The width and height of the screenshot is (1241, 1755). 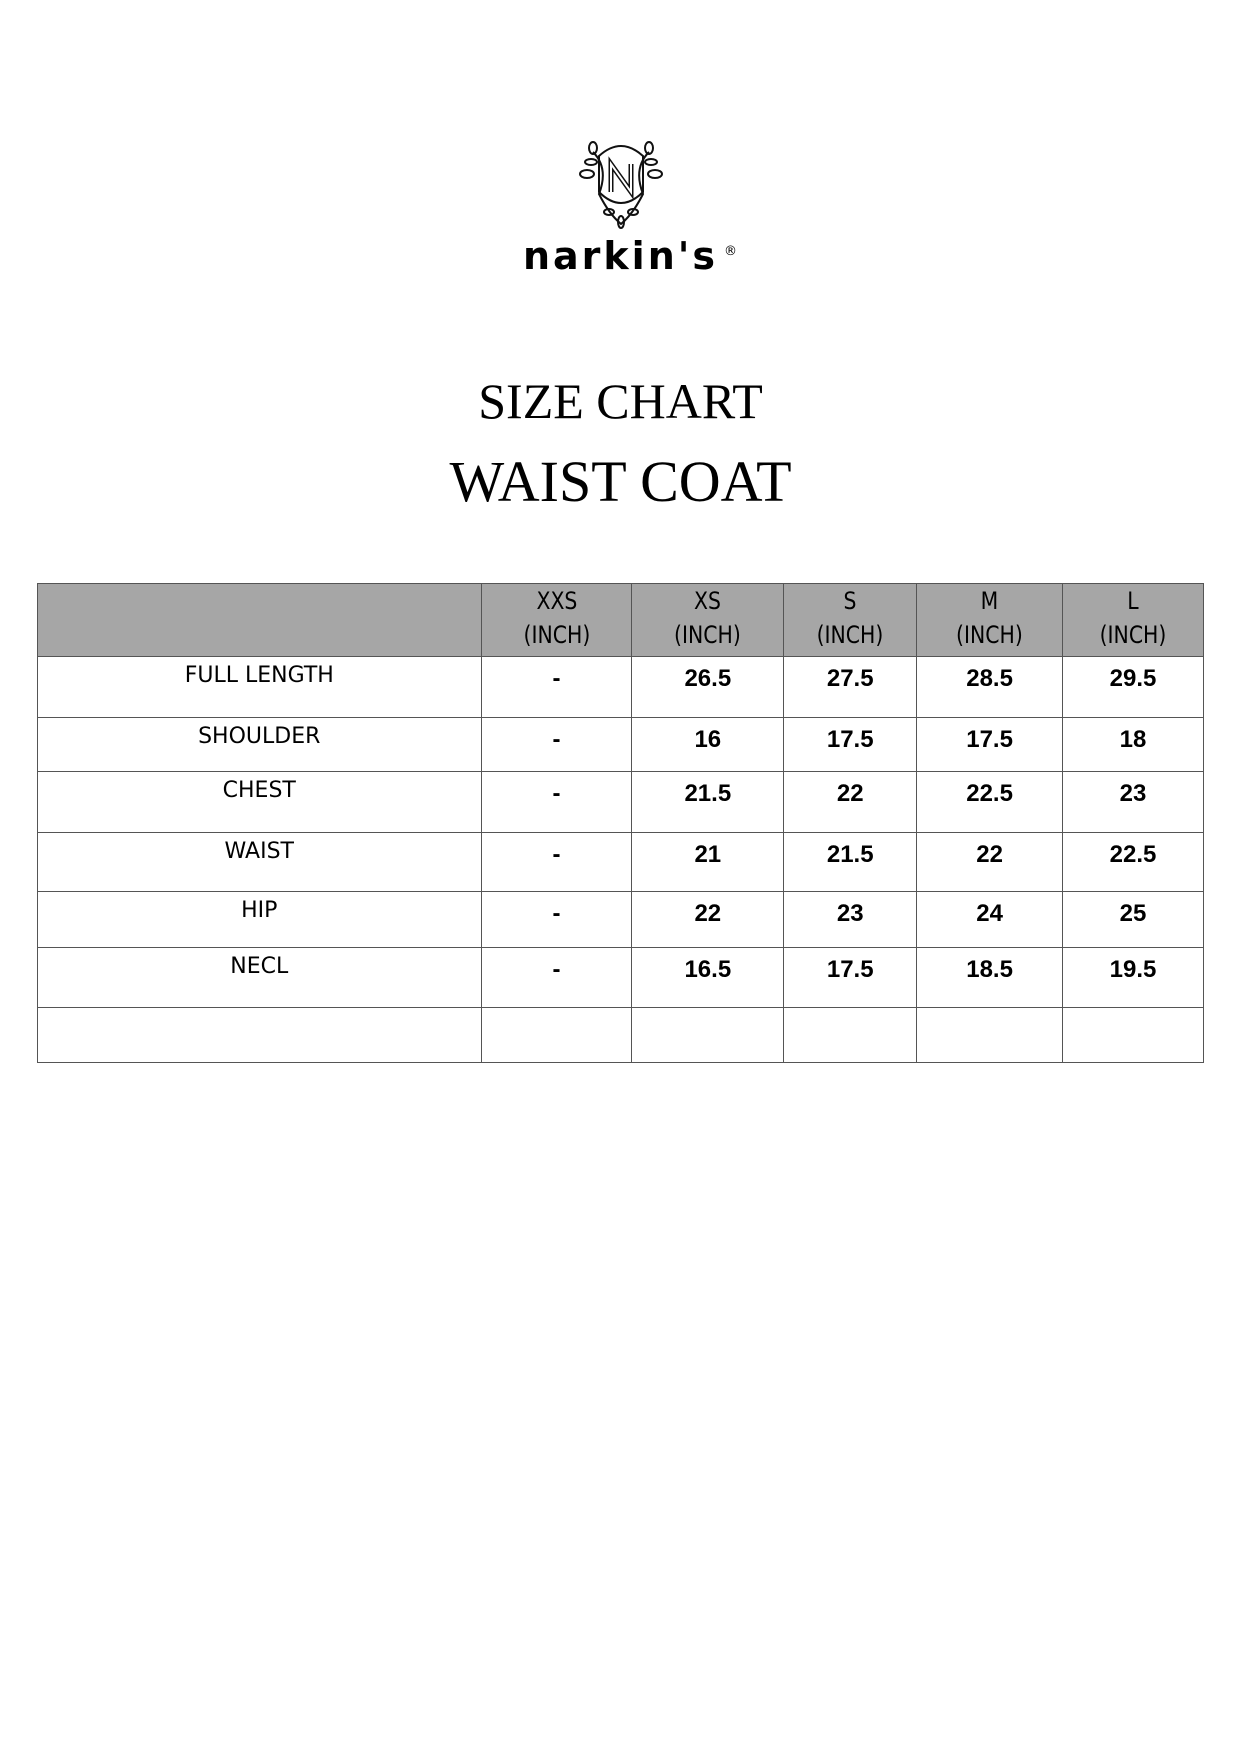 I want to click on cell: 27.5, so click(x=850, y=687).